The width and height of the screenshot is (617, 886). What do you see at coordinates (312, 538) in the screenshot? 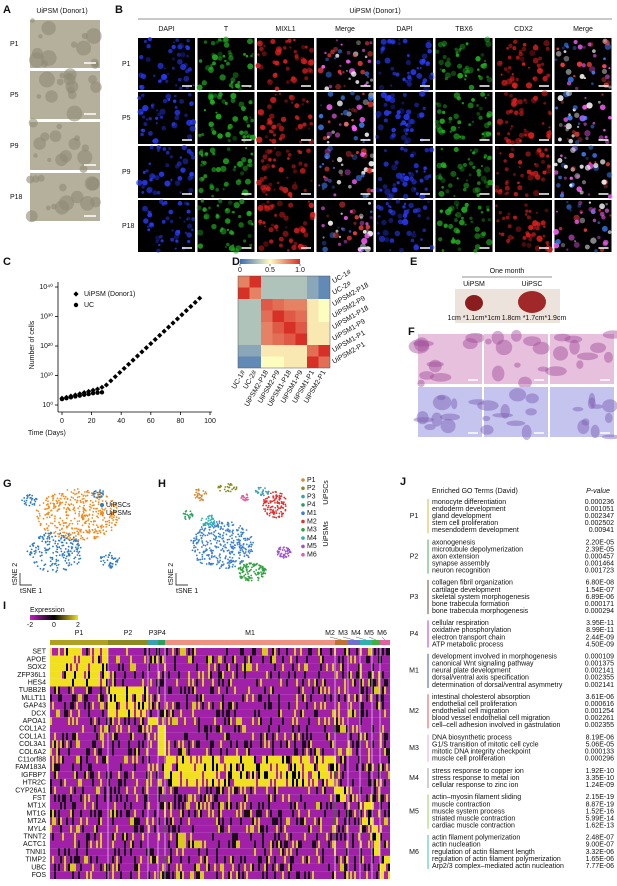
I see `legend-label: M4` at bounding box center [312, 538].